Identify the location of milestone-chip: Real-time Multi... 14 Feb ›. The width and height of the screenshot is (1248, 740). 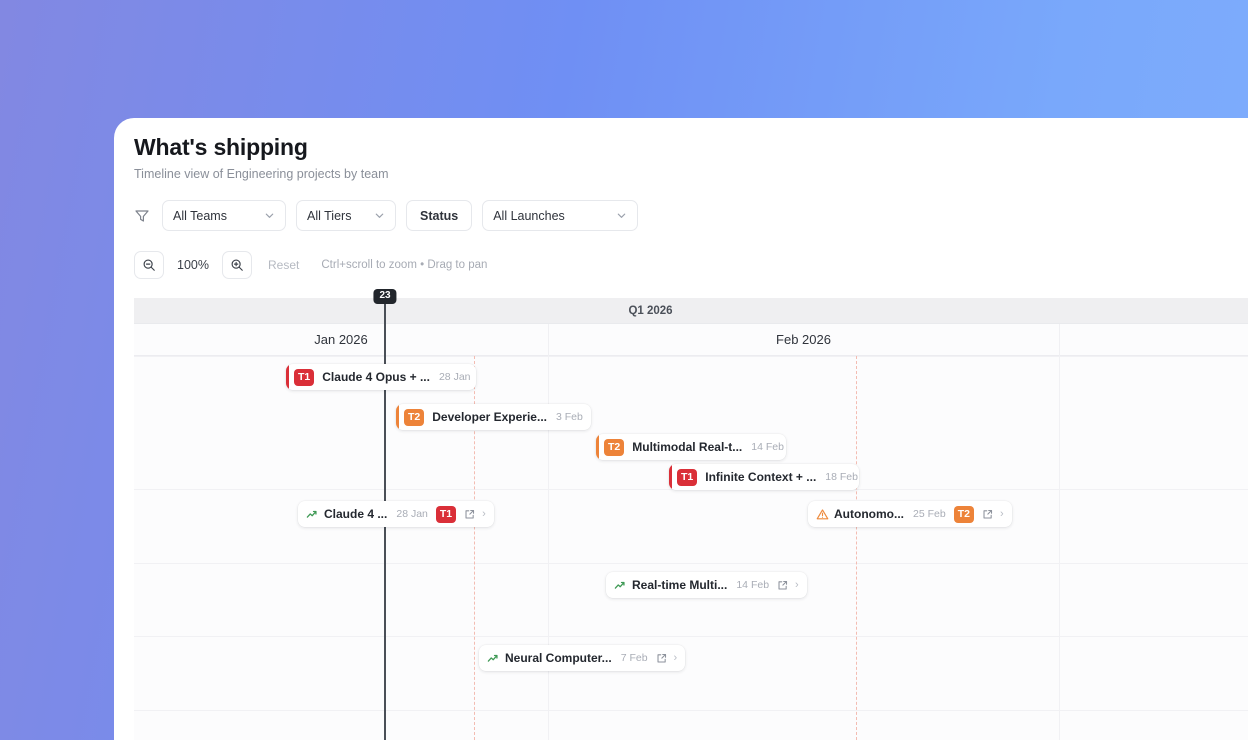
(706, 585).